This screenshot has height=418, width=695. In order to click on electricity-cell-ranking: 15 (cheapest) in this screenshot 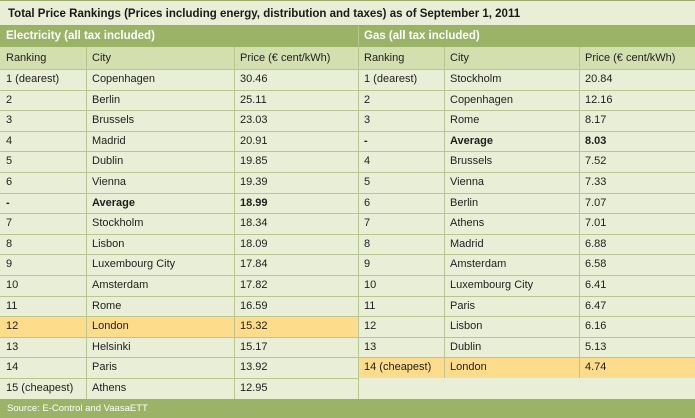, I will do `click(40, 388)`.